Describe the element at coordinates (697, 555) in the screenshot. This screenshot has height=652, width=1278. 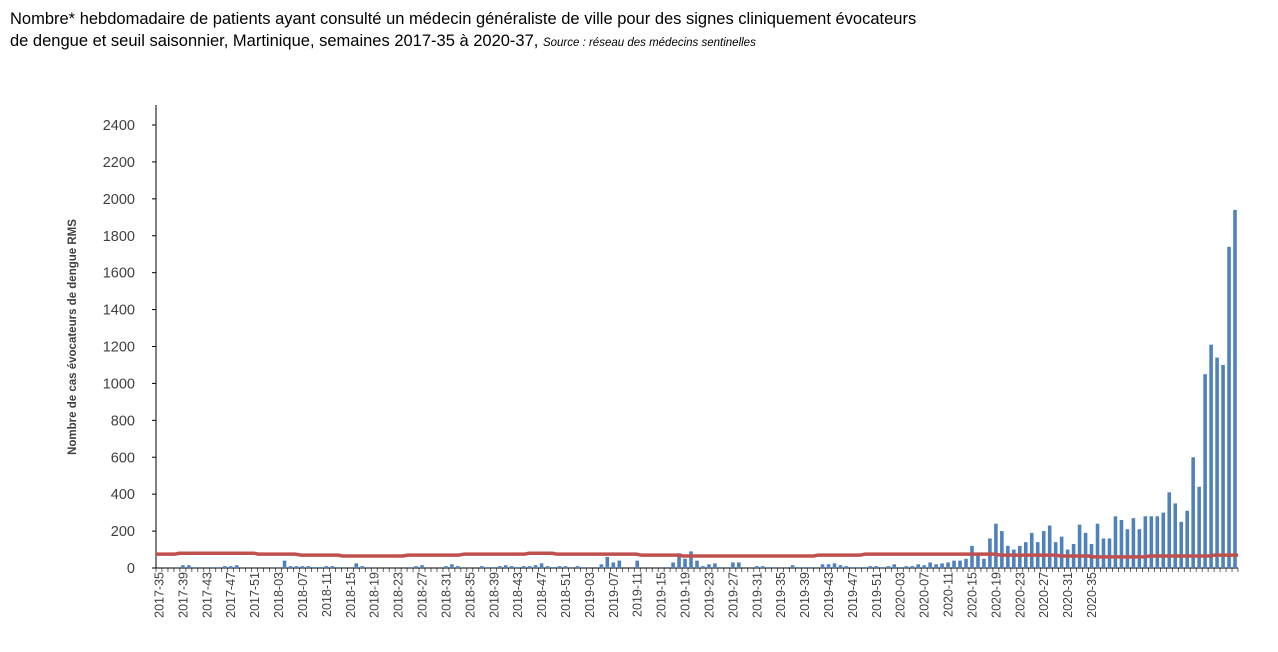
I see `threshold-series` at that location.